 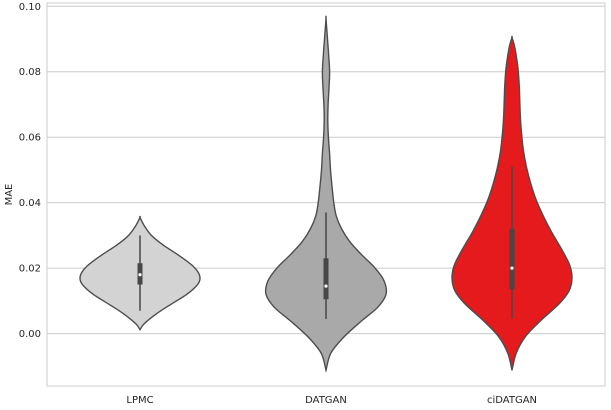 What do you see at coordinates (30, 203) in the screenshot?
I see `y-tick-label: 0.04` at bounding box center [30, 203].